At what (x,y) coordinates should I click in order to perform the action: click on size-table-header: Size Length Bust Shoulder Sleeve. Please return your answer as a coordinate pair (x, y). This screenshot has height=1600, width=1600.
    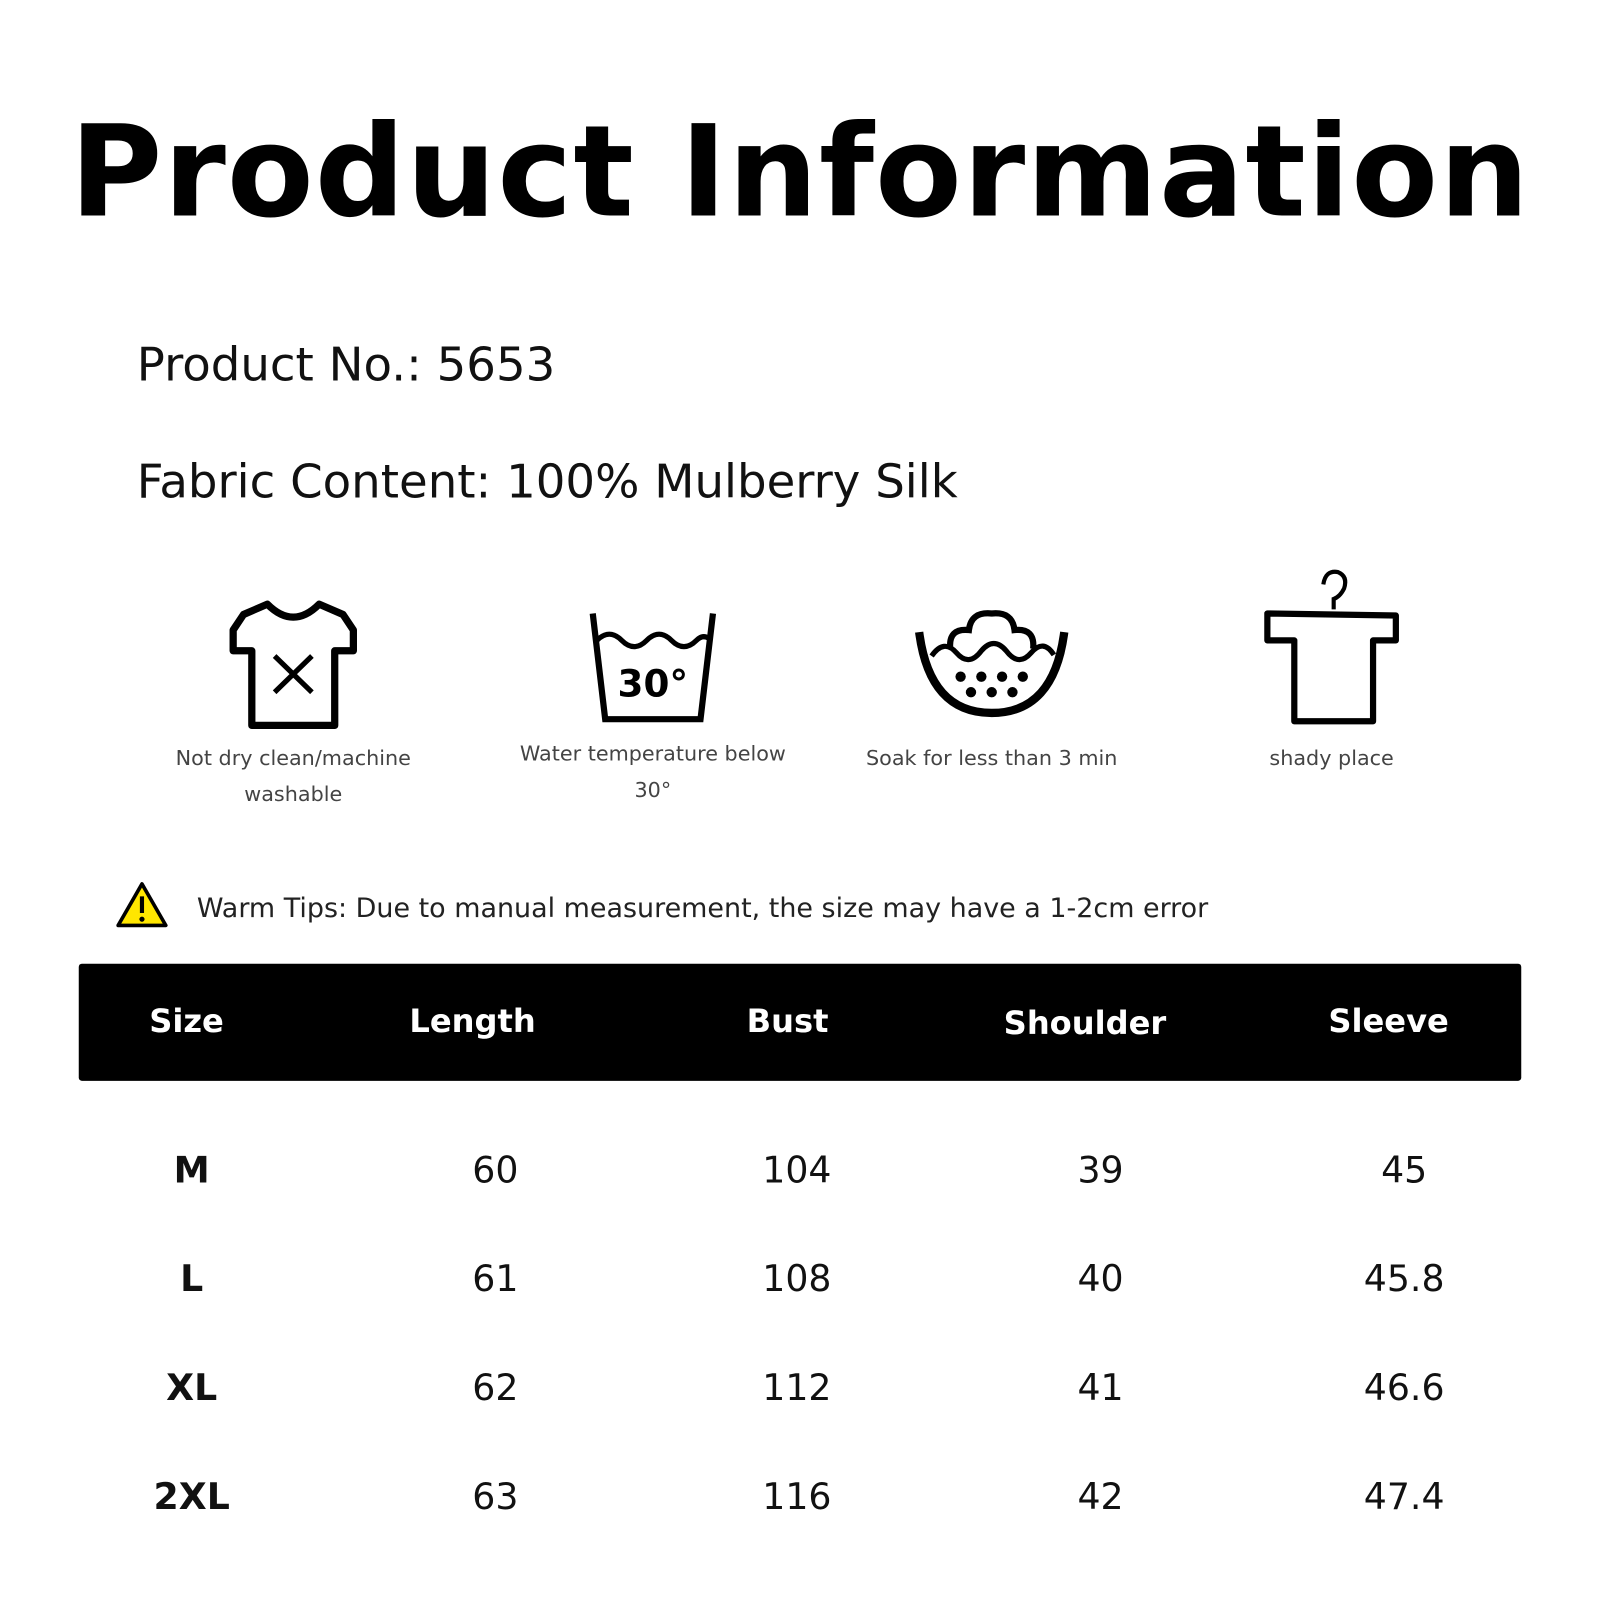
    Looking at the image, I should click on (800, 1022).